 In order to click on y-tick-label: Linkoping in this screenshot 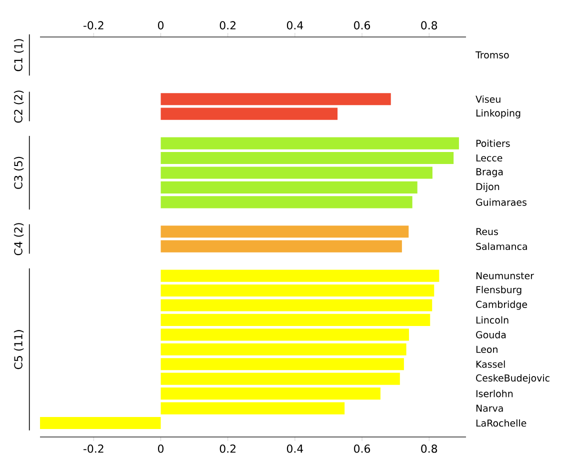, I will do `click(498, 113)`.